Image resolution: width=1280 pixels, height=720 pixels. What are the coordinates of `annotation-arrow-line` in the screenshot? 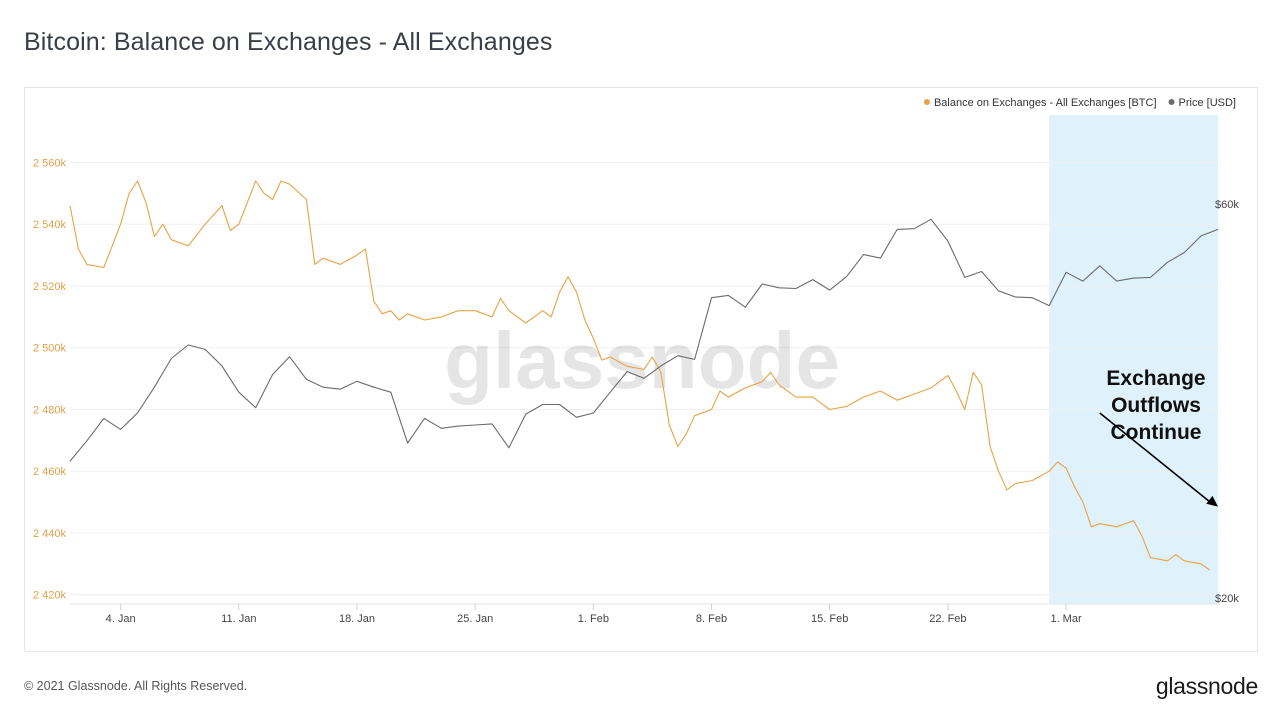 It's located at (1156, 458).